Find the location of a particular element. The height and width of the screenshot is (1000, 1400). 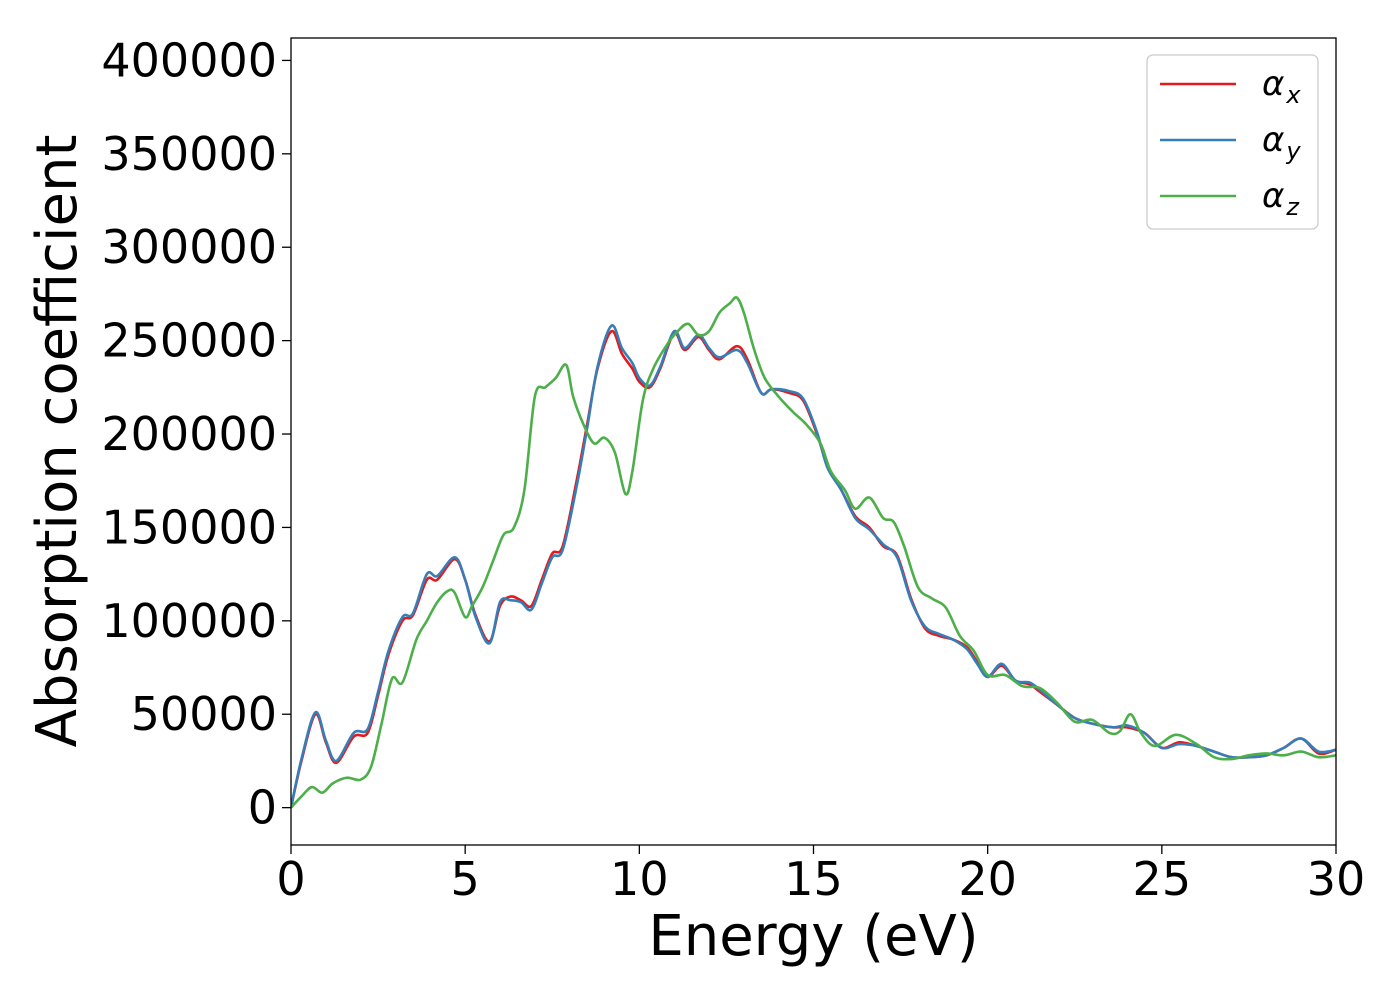

x-tick-label: 25 is located at coordinates (1162, 879).